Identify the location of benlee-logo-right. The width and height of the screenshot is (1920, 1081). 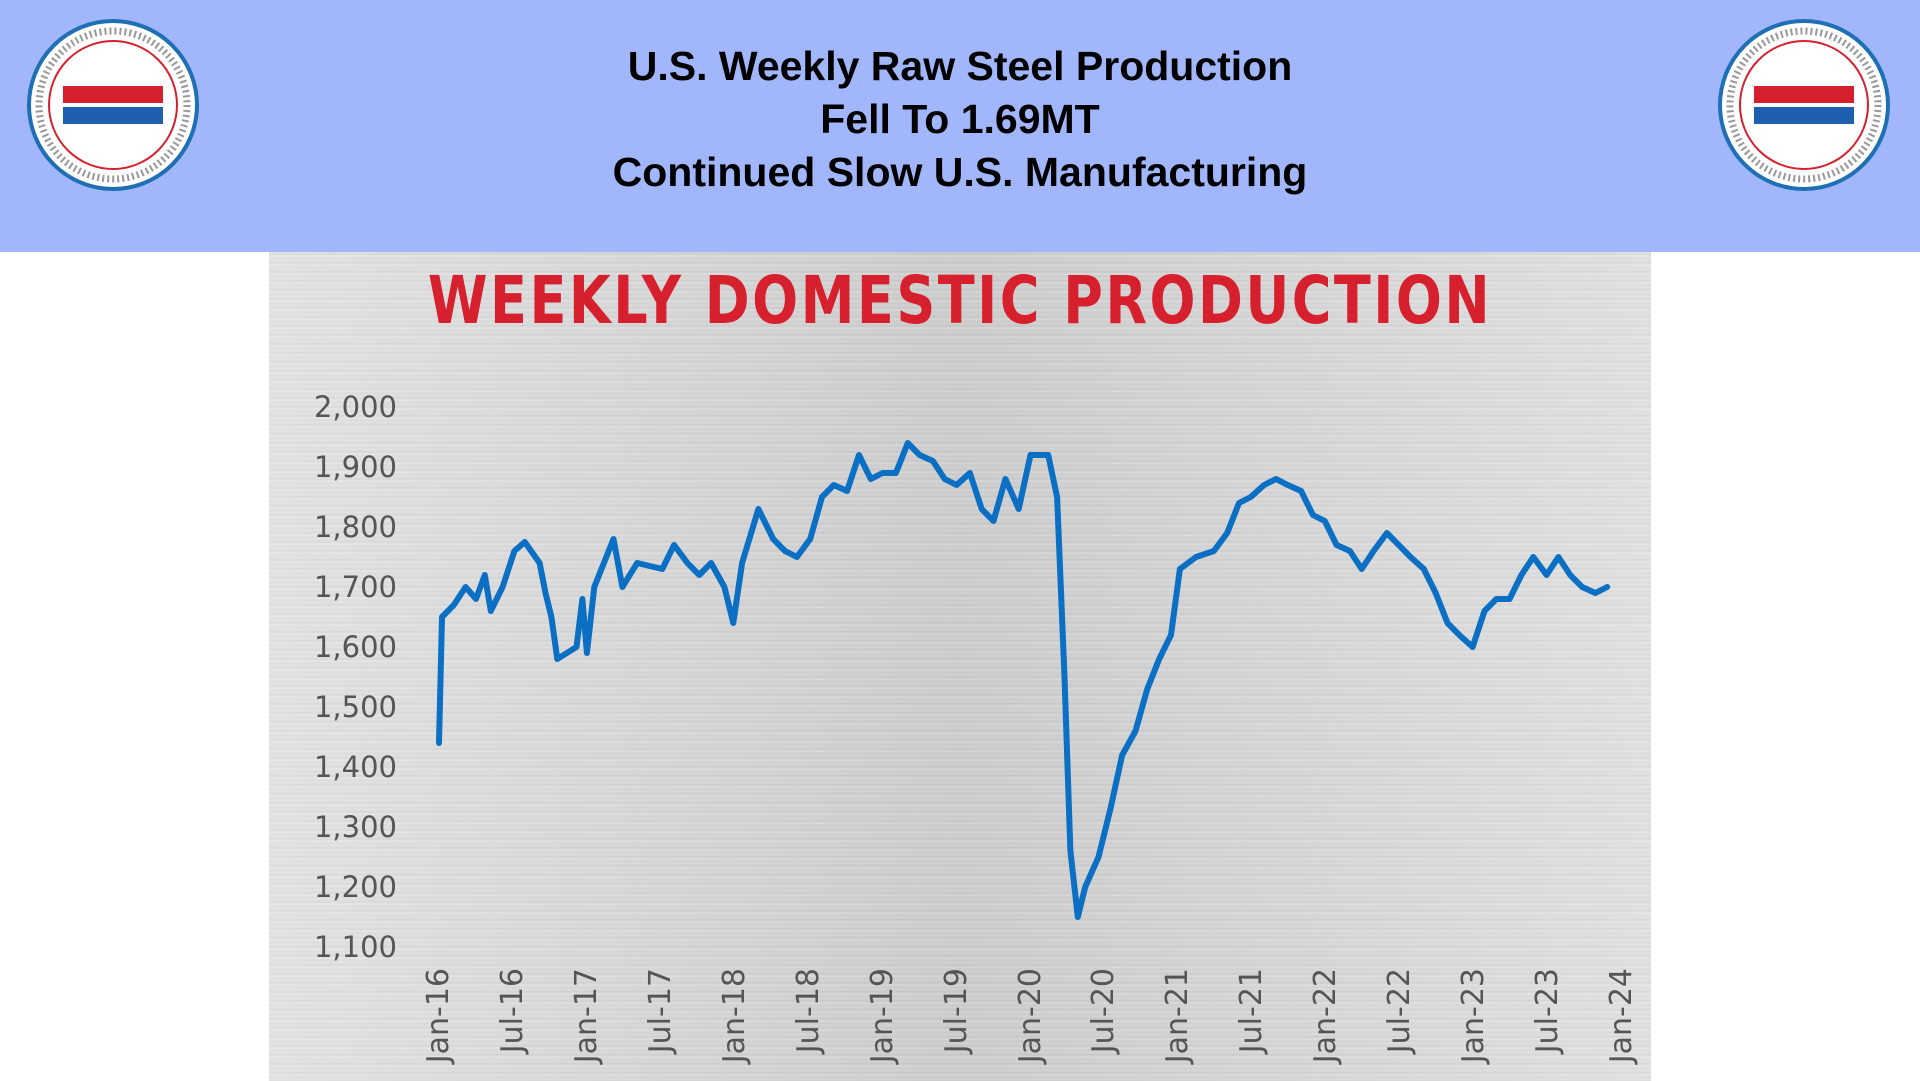
(1804, 105).